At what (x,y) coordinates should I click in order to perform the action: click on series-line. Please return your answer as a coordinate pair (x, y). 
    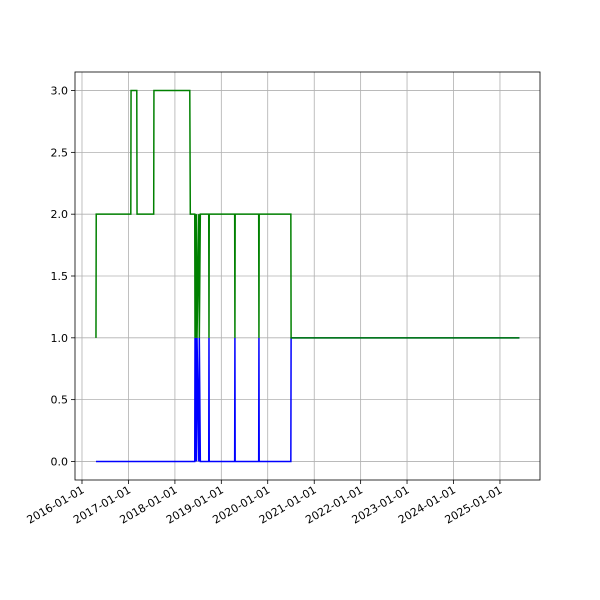
    Looking at the image, I should click on (307, 400).